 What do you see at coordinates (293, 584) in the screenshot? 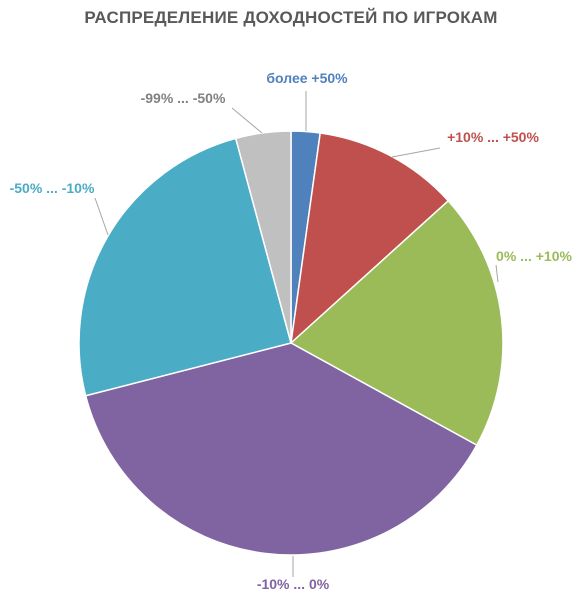
I see `slice-label-4: -10% ... 0%` at bounding box center [293, 584].